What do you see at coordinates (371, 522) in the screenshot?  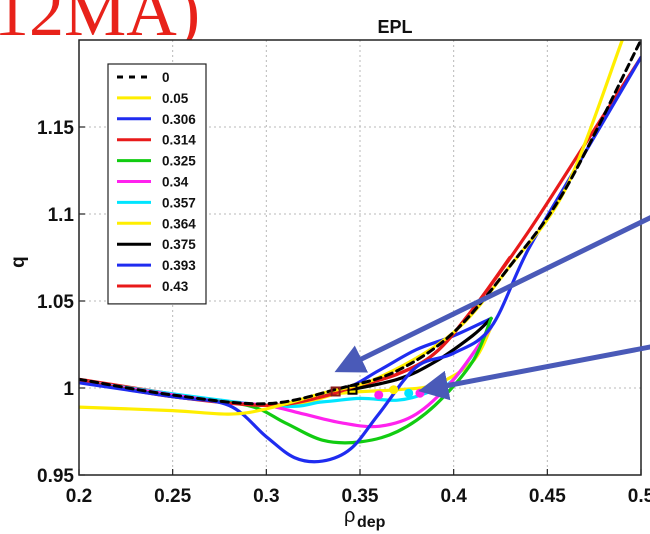 I see `x-axis-label-subscript: dep` at bounding box center [371, 522].